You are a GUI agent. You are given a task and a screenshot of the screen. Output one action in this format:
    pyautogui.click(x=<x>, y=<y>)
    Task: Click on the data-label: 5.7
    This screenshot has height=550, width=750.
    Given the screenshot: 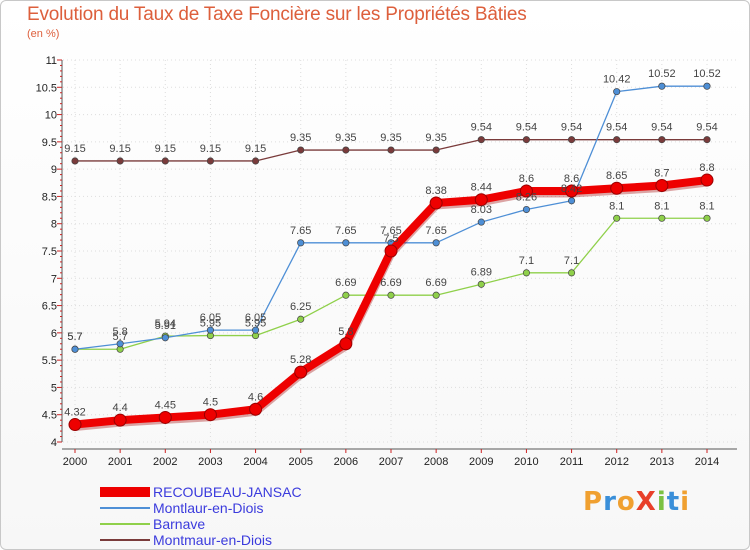 What is the action you would take?
    pyautogui.click(x=74, y=337)
    